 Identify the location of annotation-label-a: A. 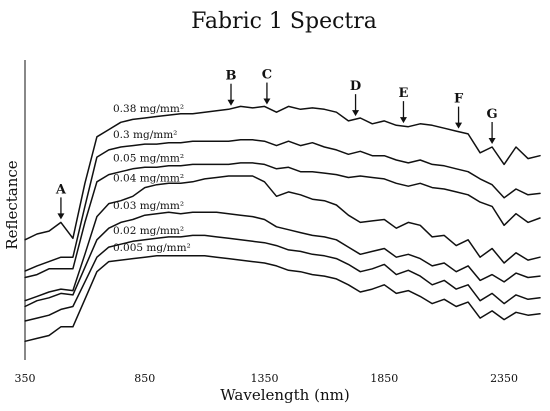
(61, 189).